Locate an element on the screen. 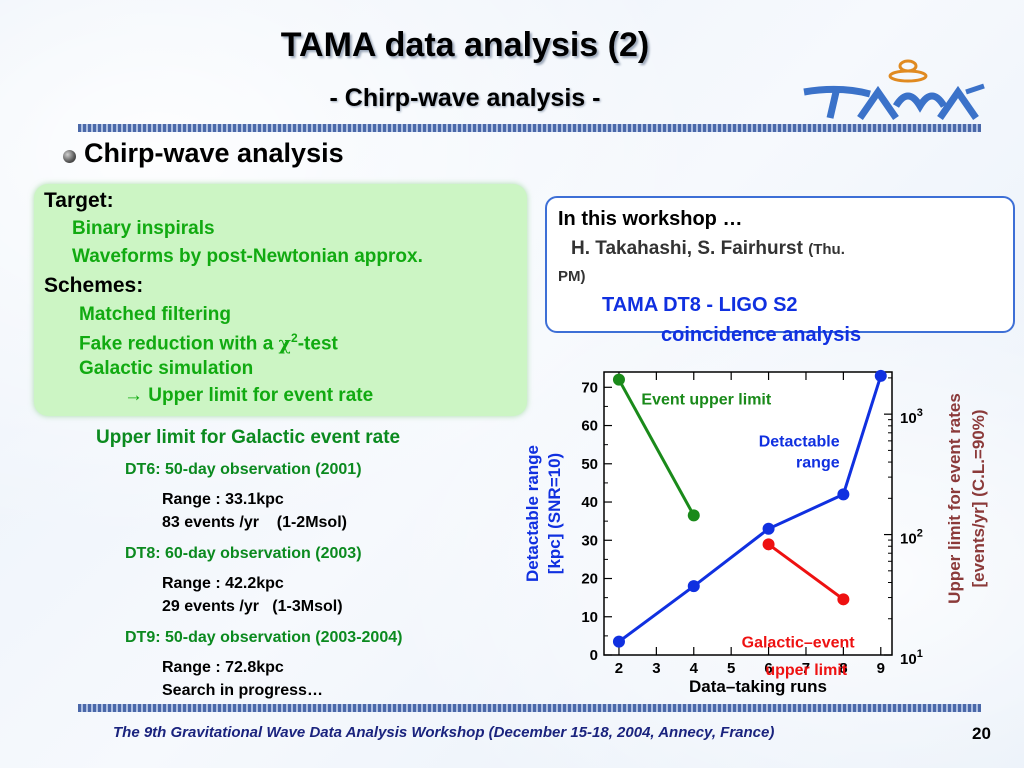 This screenshot has width=1024, height=768. chi-suffix: -test is located at coordinates (317, 344).